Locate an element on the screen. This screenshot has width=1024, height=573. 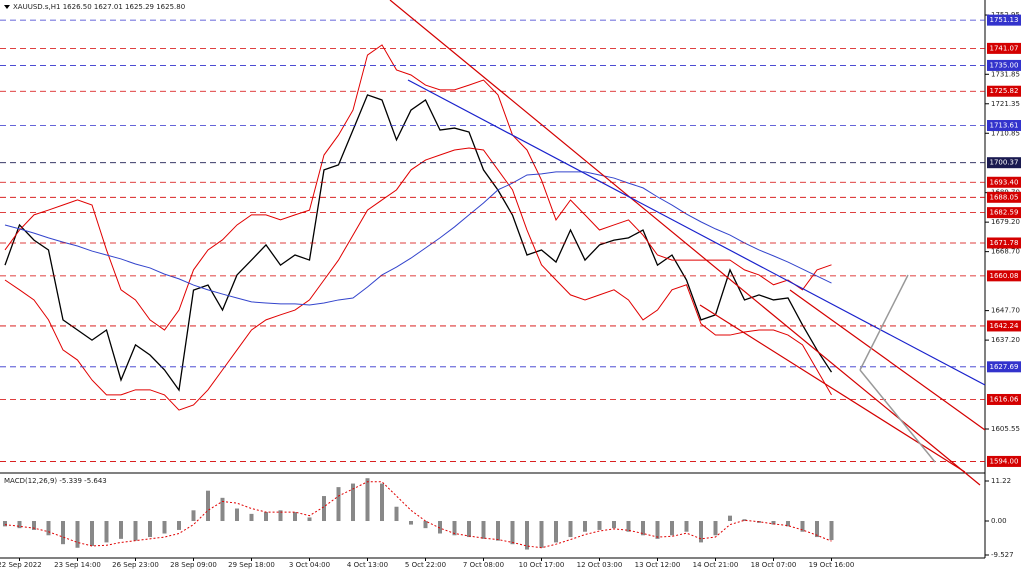
x-tick-label: 14 Oct 21:00 is located at coordinates (716, 565).